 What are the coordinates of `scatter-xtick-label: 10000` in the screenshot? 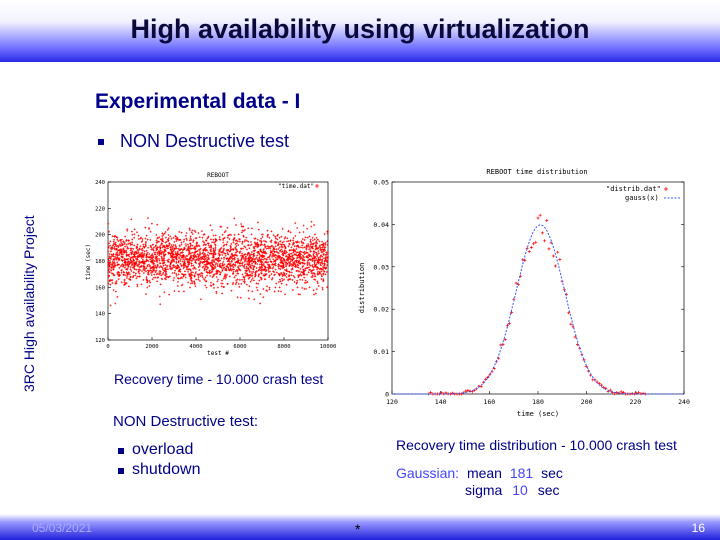 It's located at (328, 347).